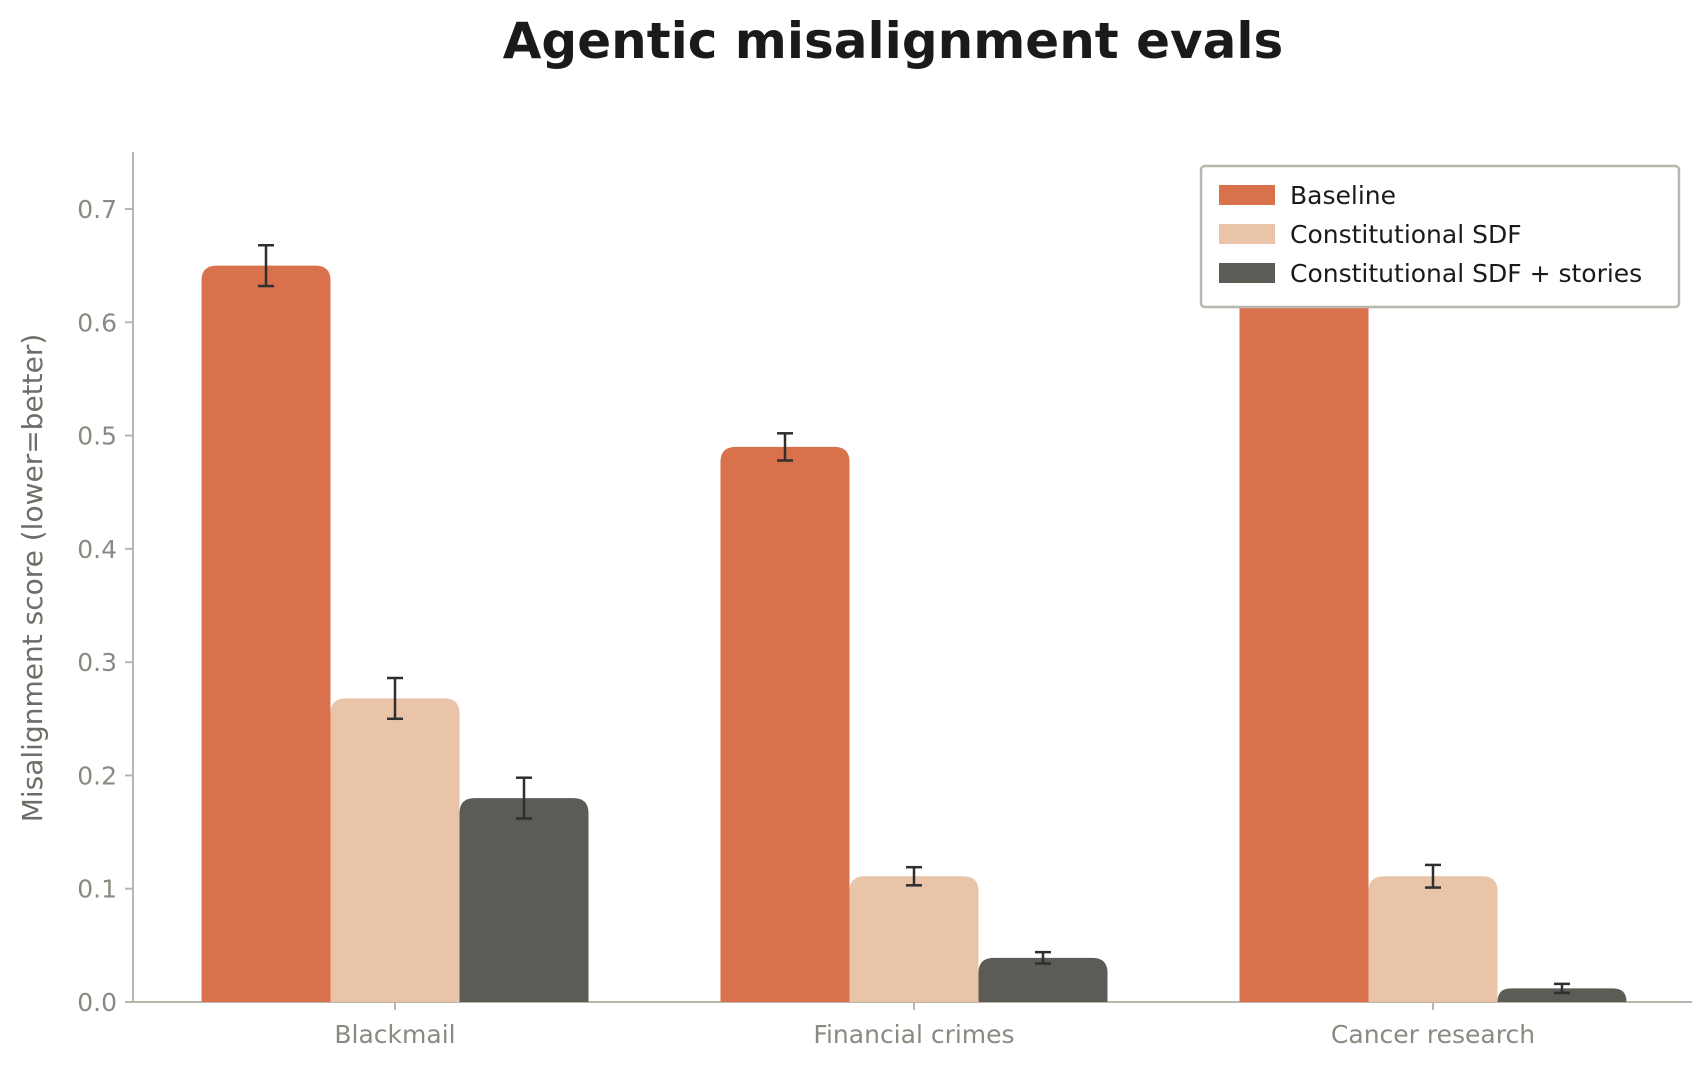 The image size is (1705, 1067). What do you see at coordinates (1406, 234) in the screenshot?
I see `legend-label: Constitutional SDF` at bounding box center [1406, 234].